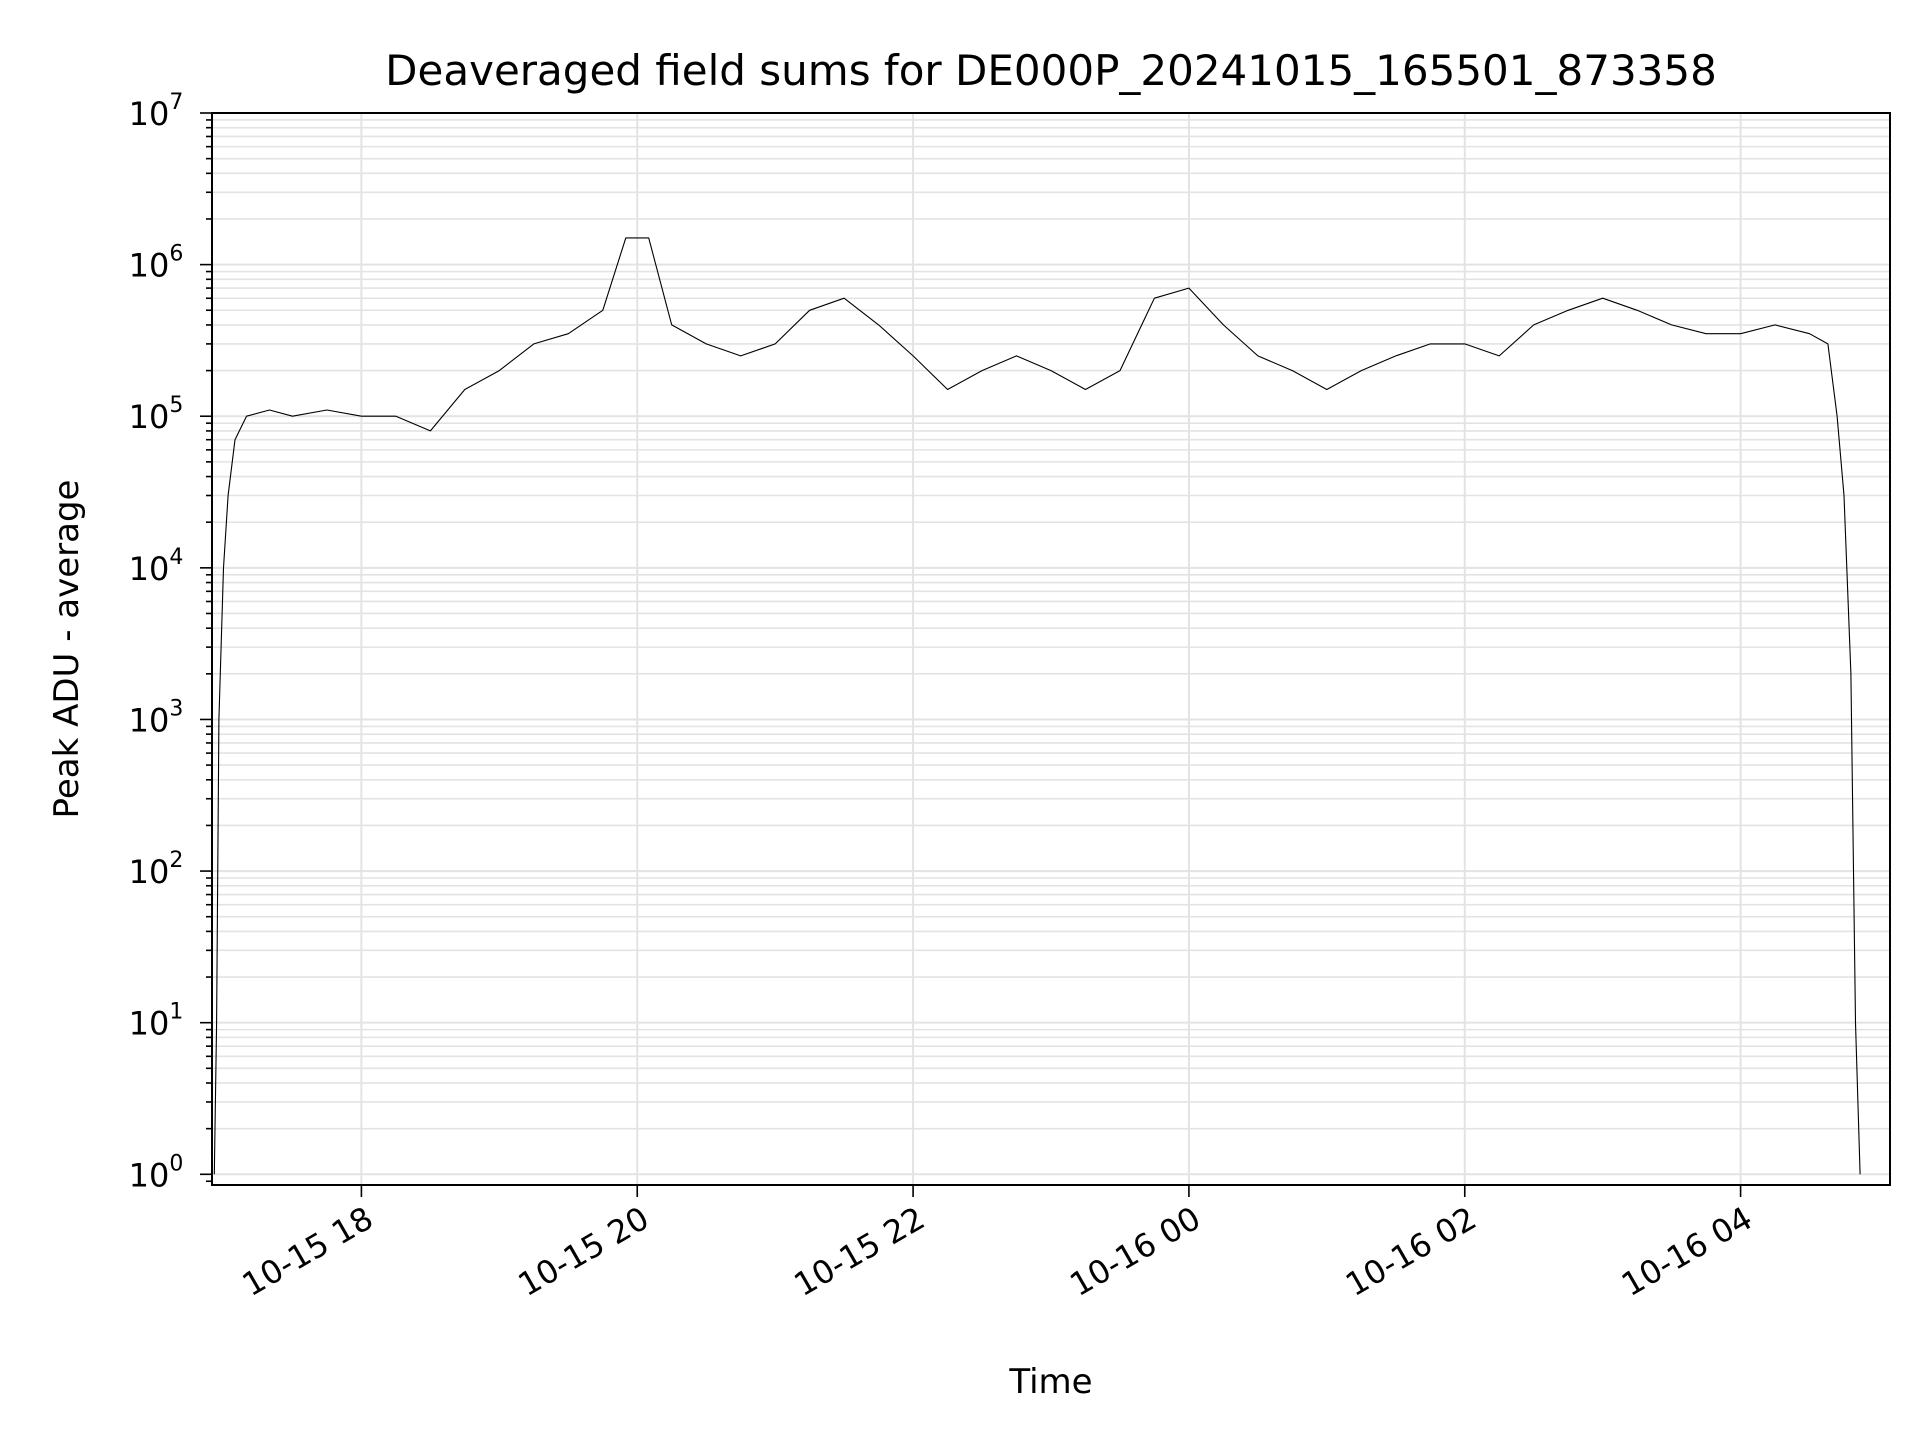 The width and height of the screenshot is (1920, 1440). Describe the element at coordinates (1050, 1382) in the screenshot. I see `x-axis-label: Time` at that location.